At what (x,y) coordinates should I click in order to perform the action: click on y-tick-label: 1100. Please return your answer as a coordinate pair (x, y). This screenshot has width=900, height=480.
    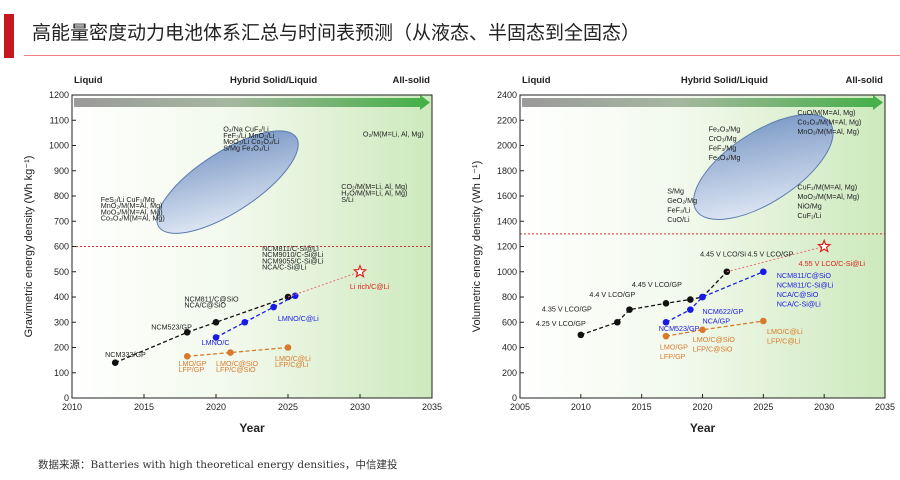
    Looking at the image, I should click on (59, 120).